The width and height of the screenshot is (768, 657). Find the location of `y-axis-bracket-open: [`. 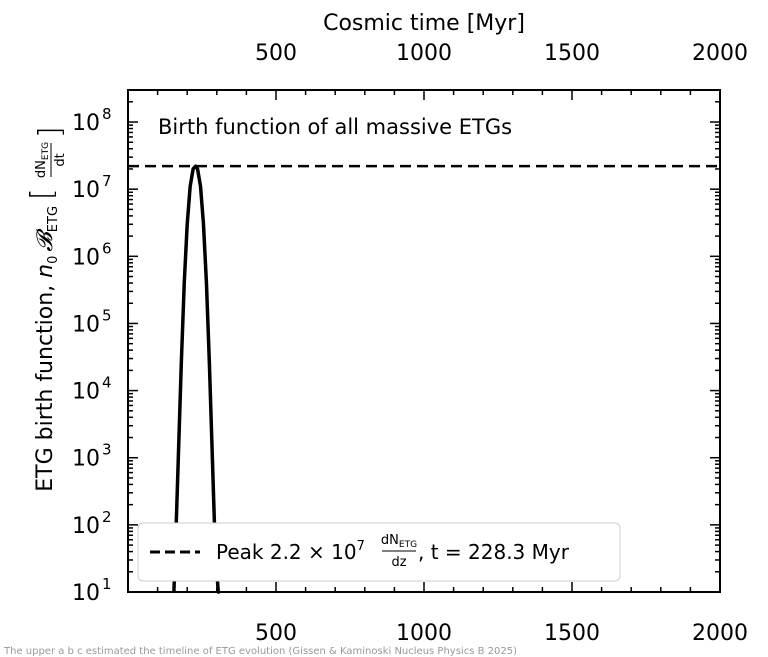

y-axis-bracket-open: [ is located at coordinates (42, 194).